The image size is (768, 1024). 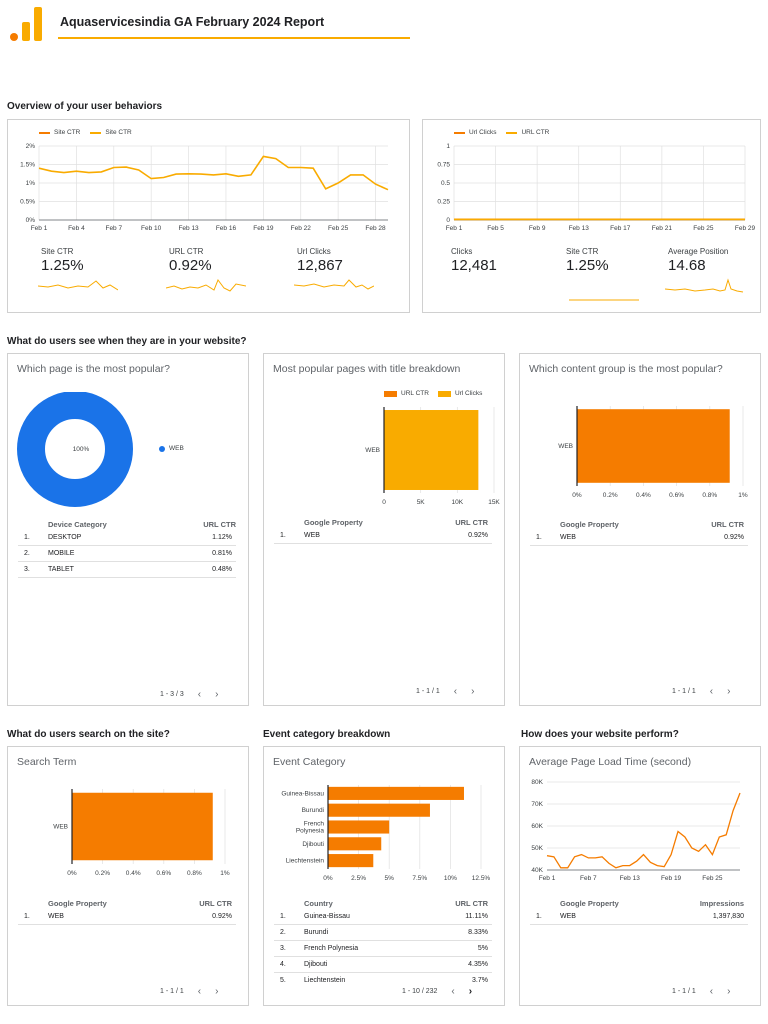 What do you see at coordinates (310, 831) in the screenshot?
I see `category-label: Polynesia` at bounding box center [310, 831].